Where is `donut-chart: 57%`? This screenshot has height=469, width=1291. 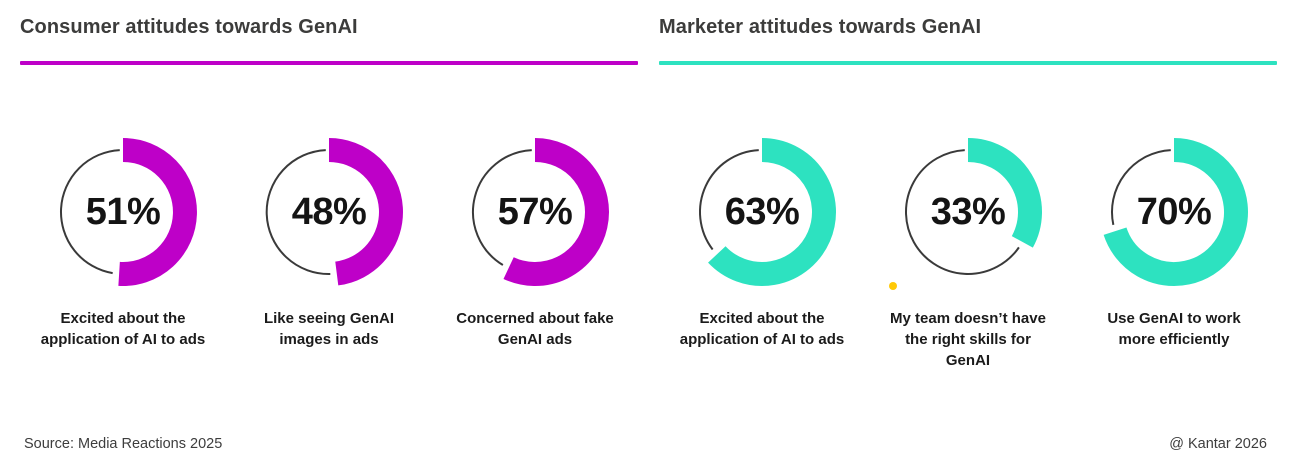 donut-chart: 57% is located at coordinates (535, 212).